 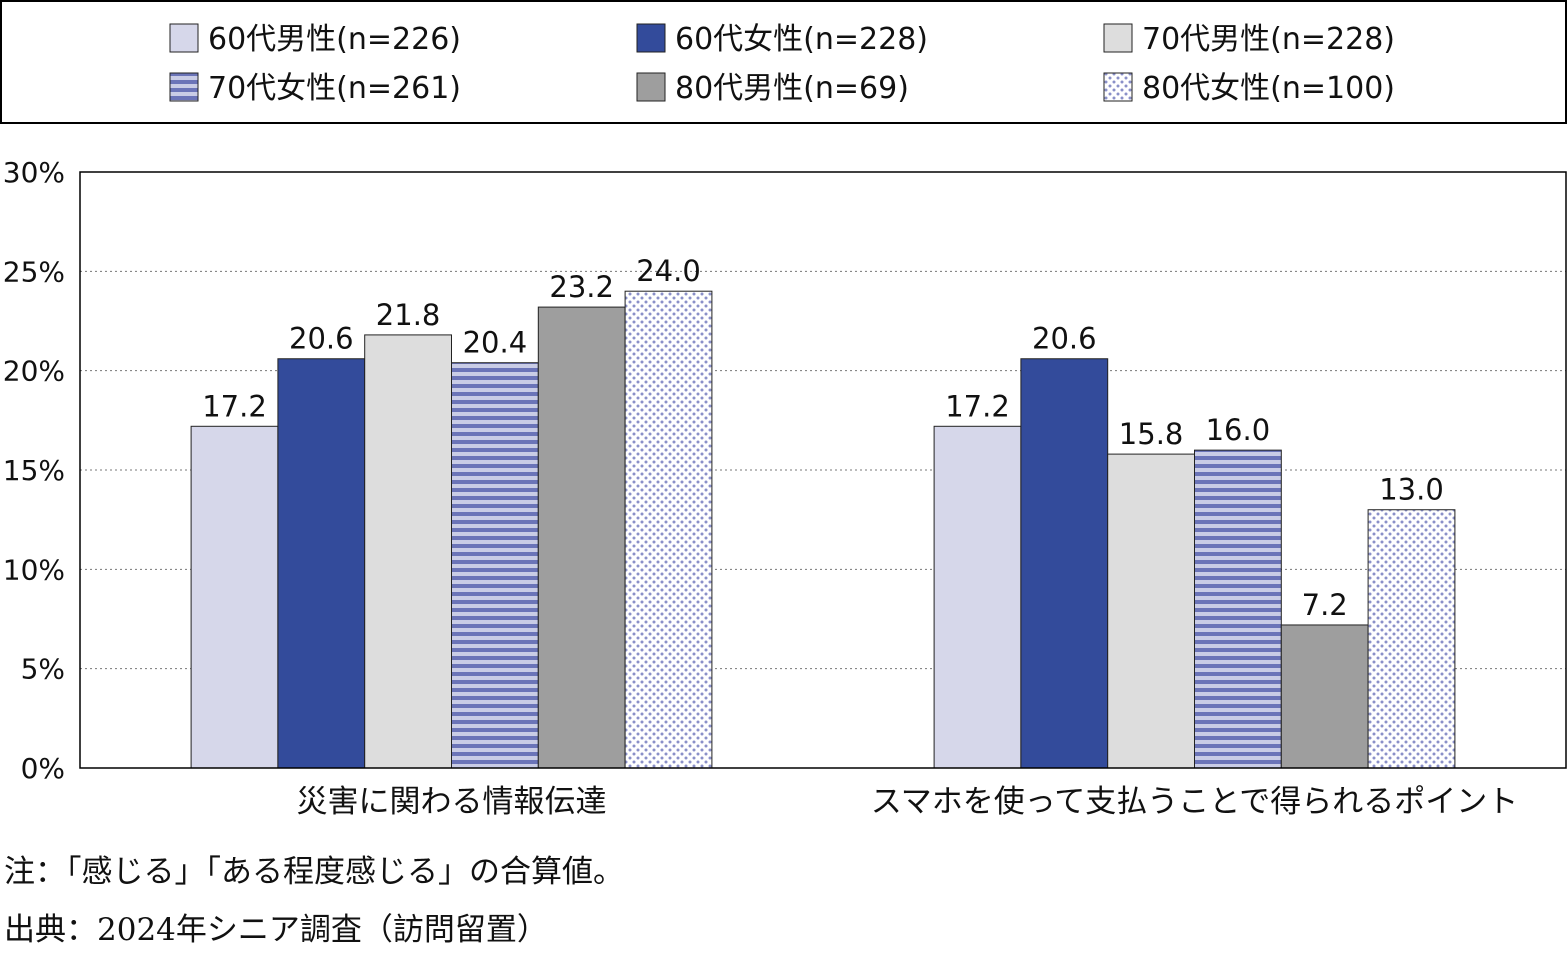 I want to click on y-tick-label: 20%, so click(x=34, y=371).